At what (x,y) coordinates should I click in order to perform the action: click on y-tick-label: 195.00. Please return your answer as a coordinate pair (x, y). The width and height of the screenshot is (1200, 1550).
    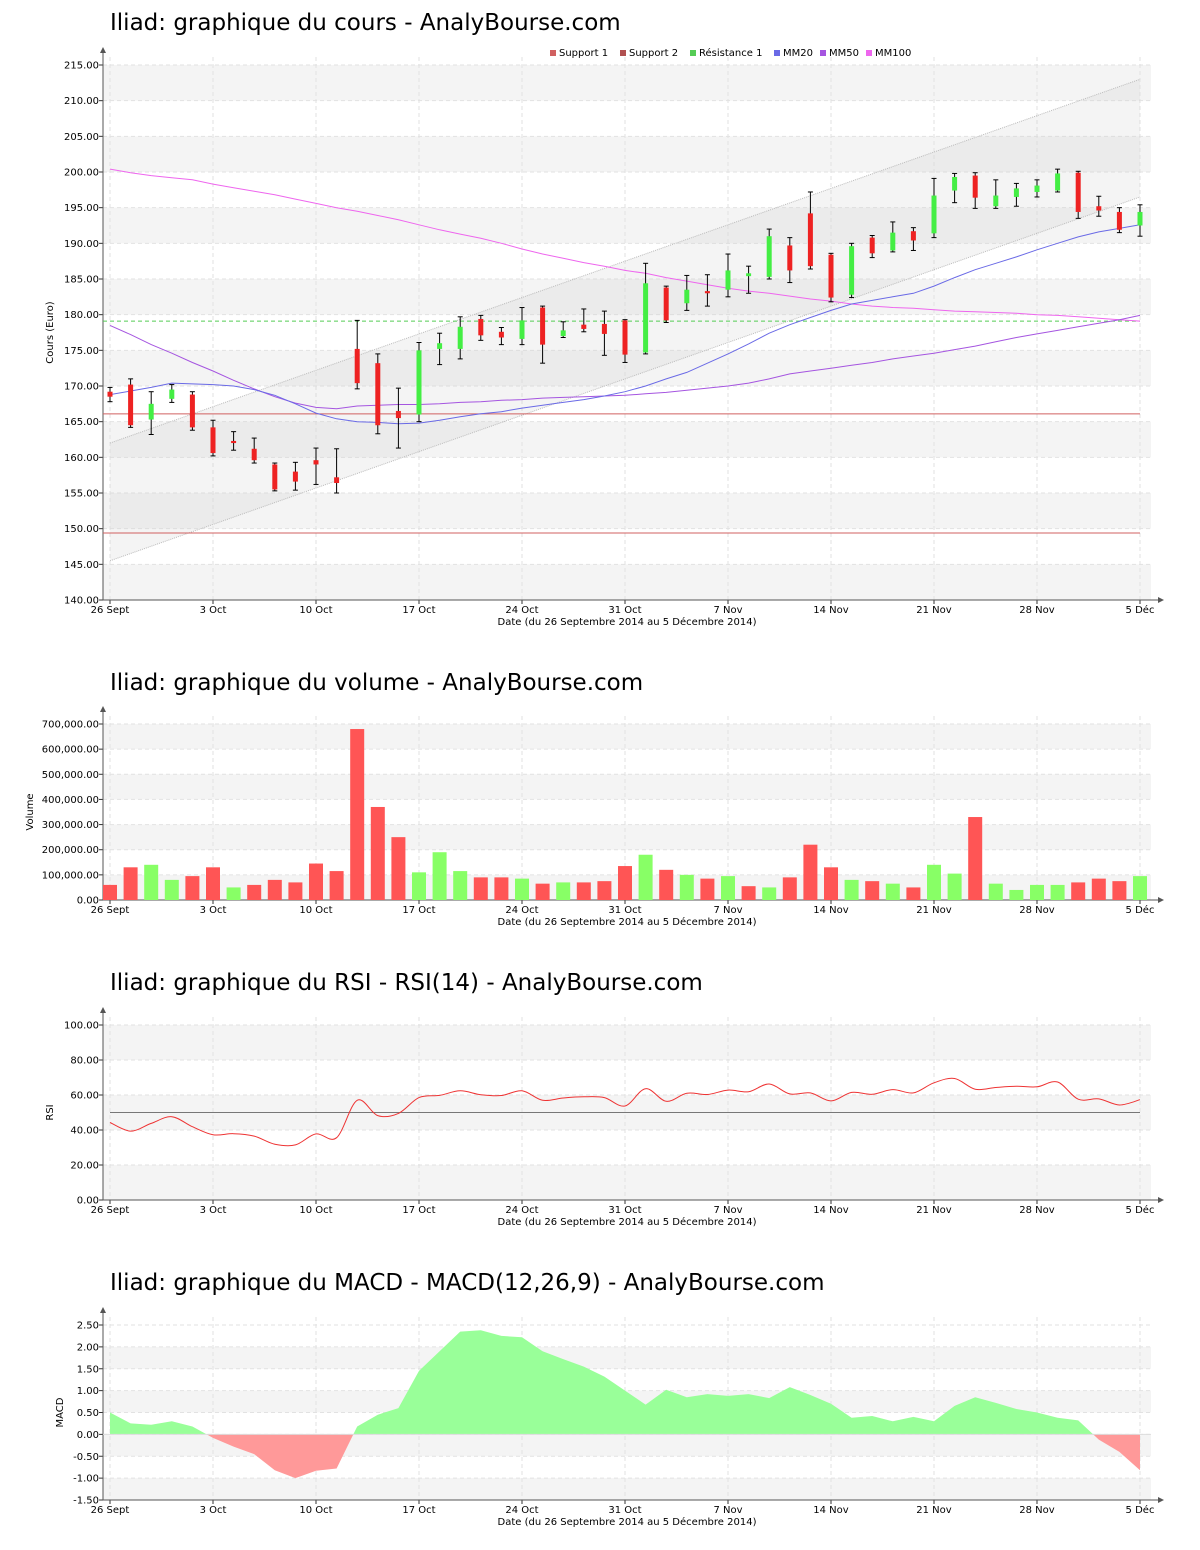
    Looking at the image, I should click on (81, 208).